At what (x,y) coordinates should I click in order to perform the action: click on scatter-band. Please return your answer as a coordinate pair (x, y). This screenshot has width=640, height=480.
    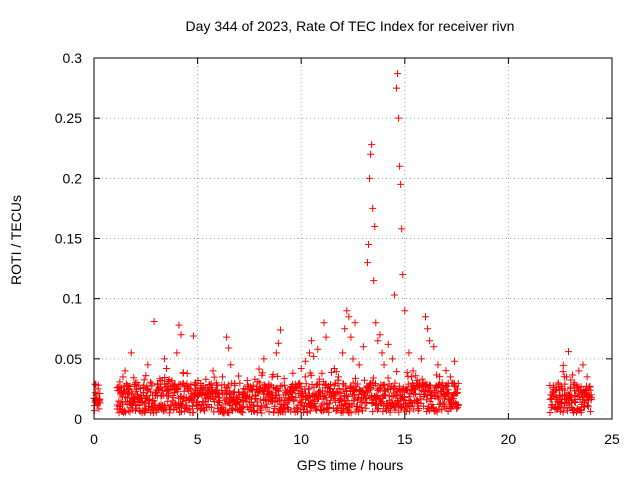
    Looking at the image, I should click on (342, 389).